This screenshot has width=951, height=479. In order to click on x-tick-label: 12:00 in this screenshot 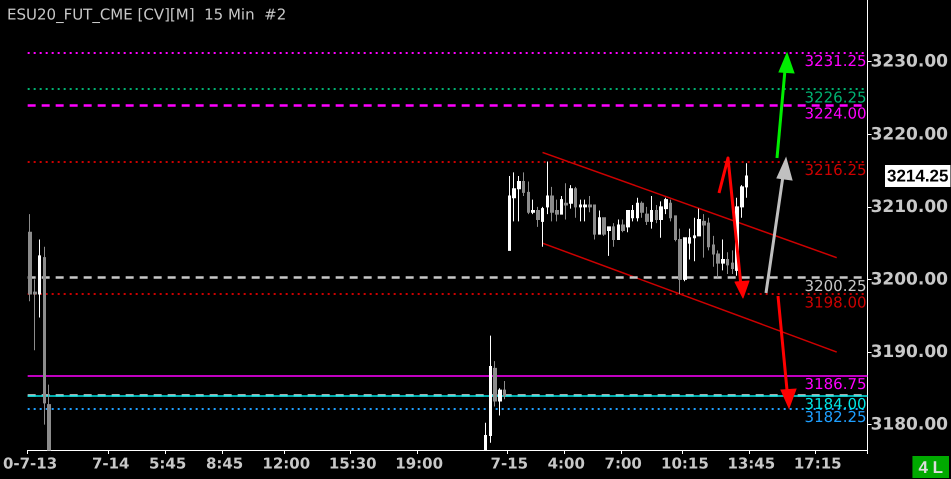, I will do `click(286, 463)`.